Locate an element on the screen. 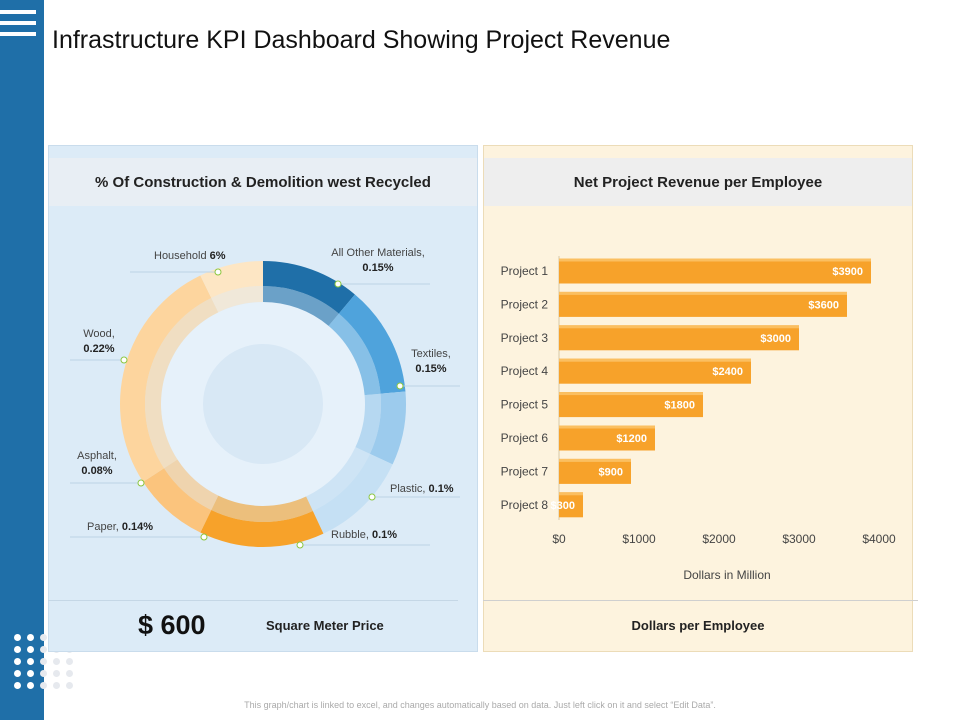 Image resolution: width=960 pixels, height=720 pixels. donut-slice-inner-rubble is located at coordinates (338, 479).